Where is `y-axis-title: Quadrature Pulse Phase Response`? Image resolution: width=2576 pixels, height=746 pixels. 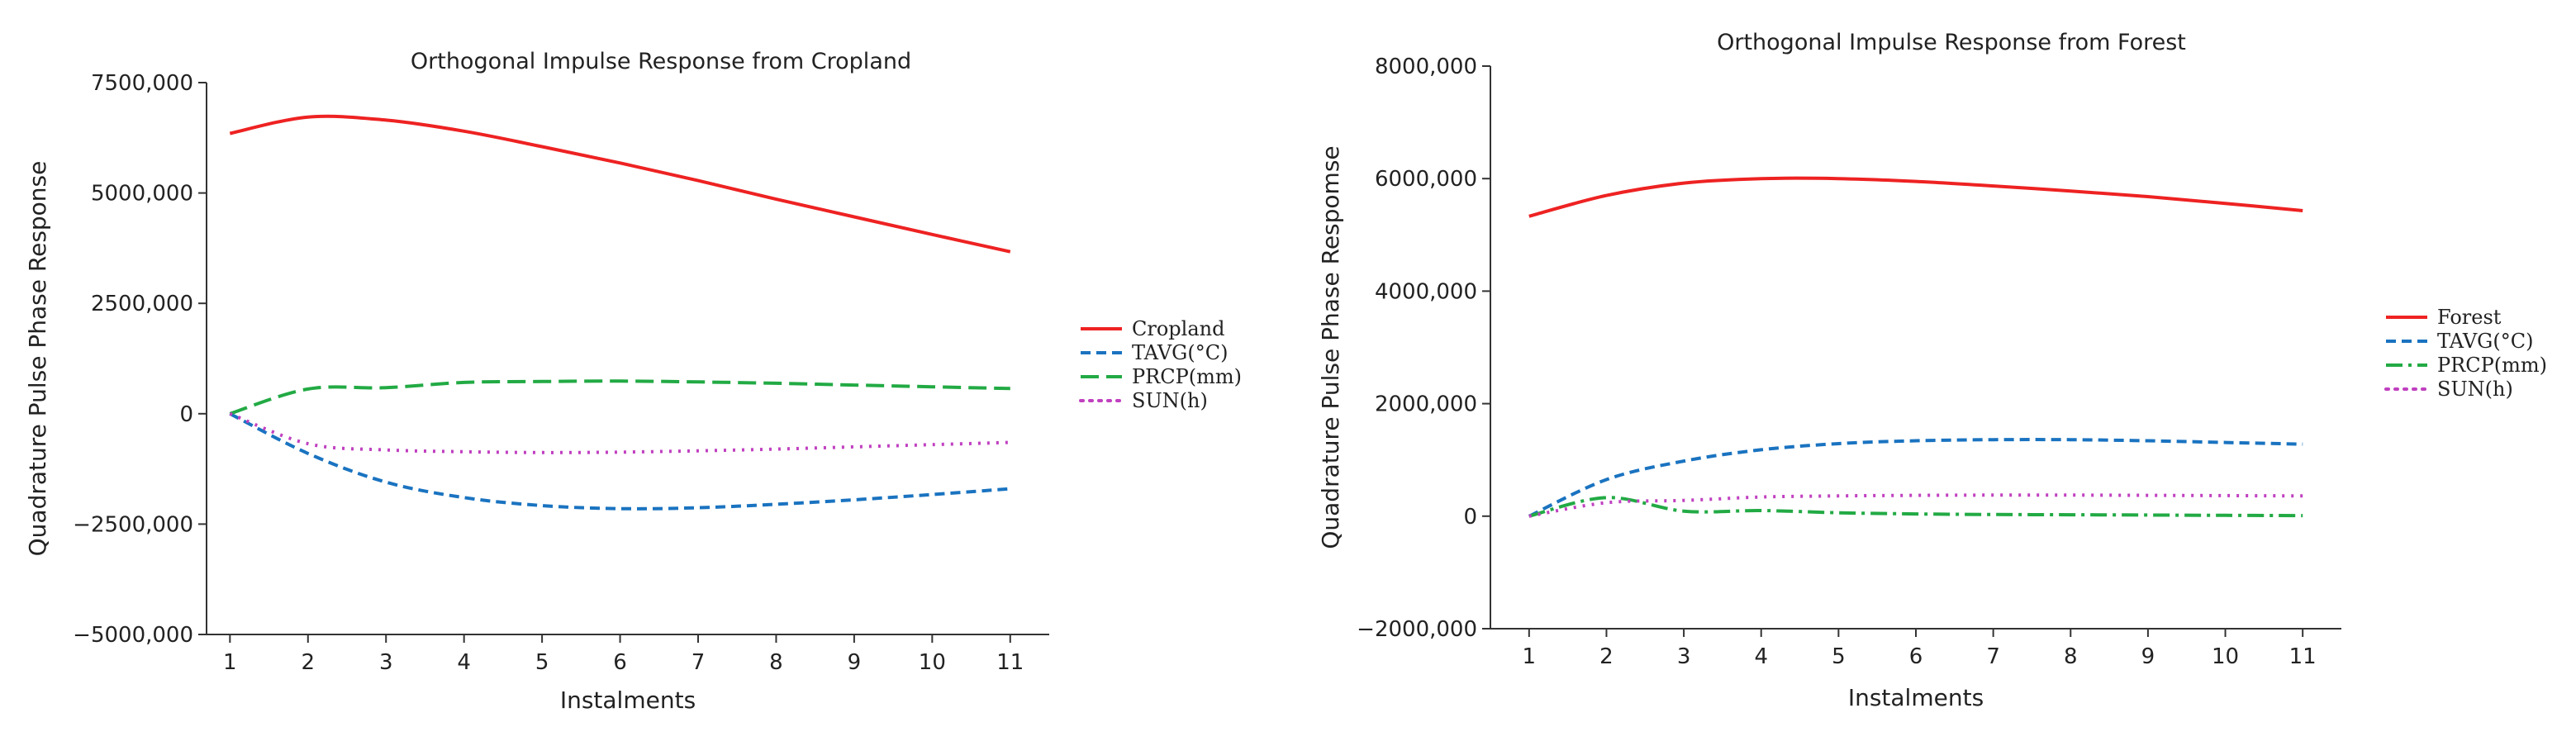 y-axis-title: Quadrature Pulse Phase Response is located at coordinates (37, 359).